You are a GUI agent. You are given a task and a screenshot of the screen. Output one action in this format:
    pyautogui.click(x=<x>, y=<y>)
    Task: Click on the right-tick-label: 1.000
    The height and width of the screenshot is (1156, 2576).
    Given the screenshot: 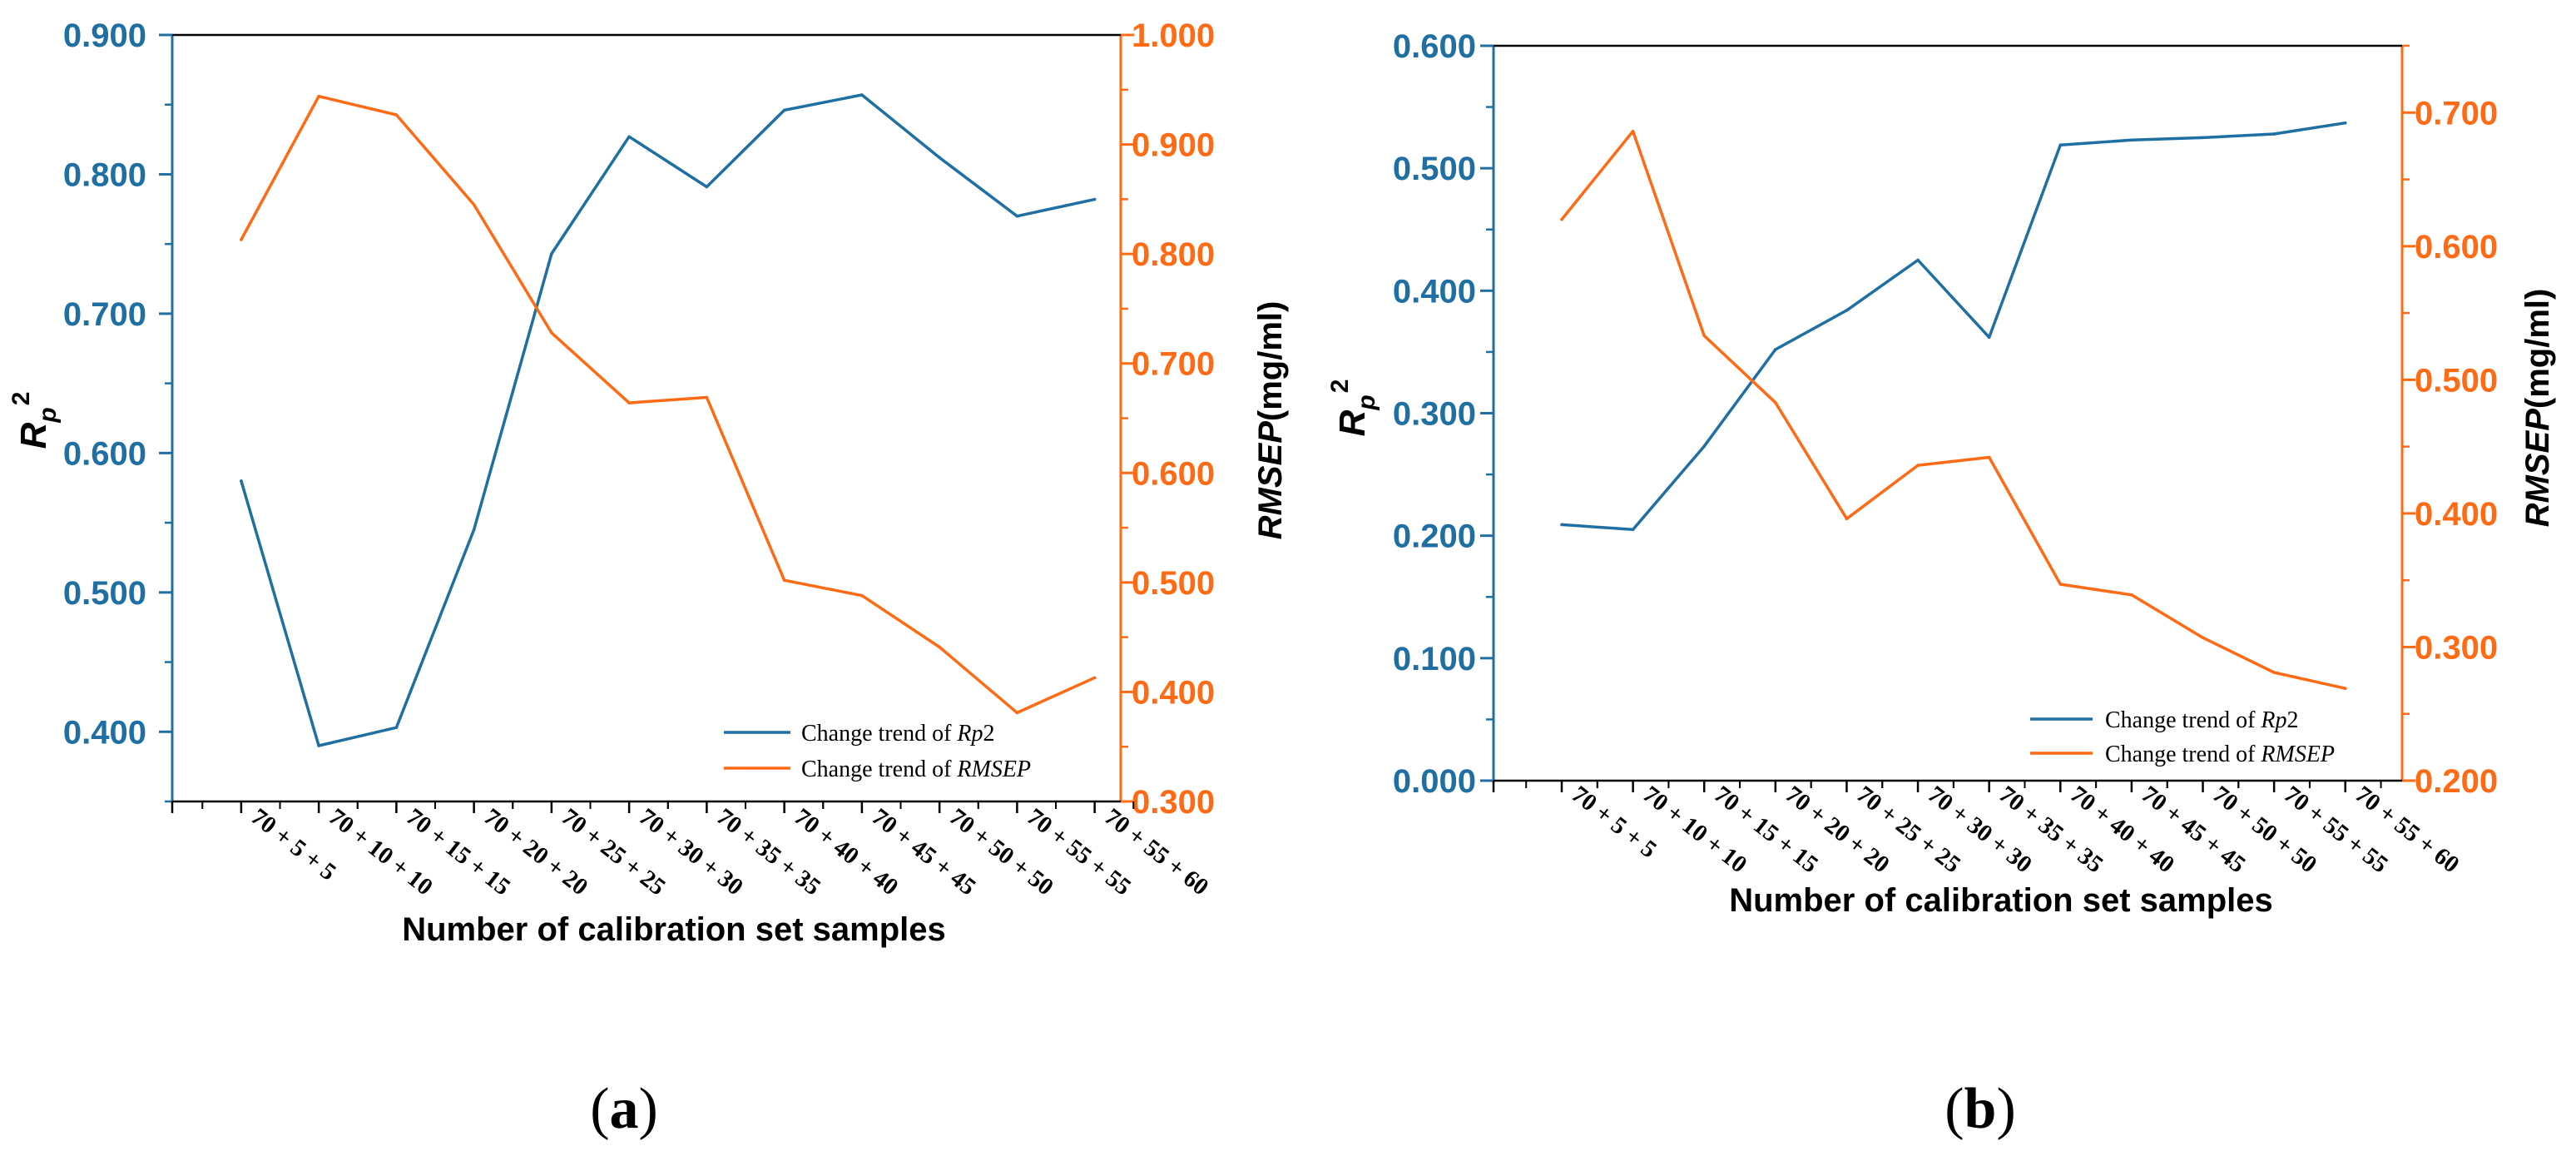 What is the action you would take?
    pyautogui.click(x=1173, y=35)
    